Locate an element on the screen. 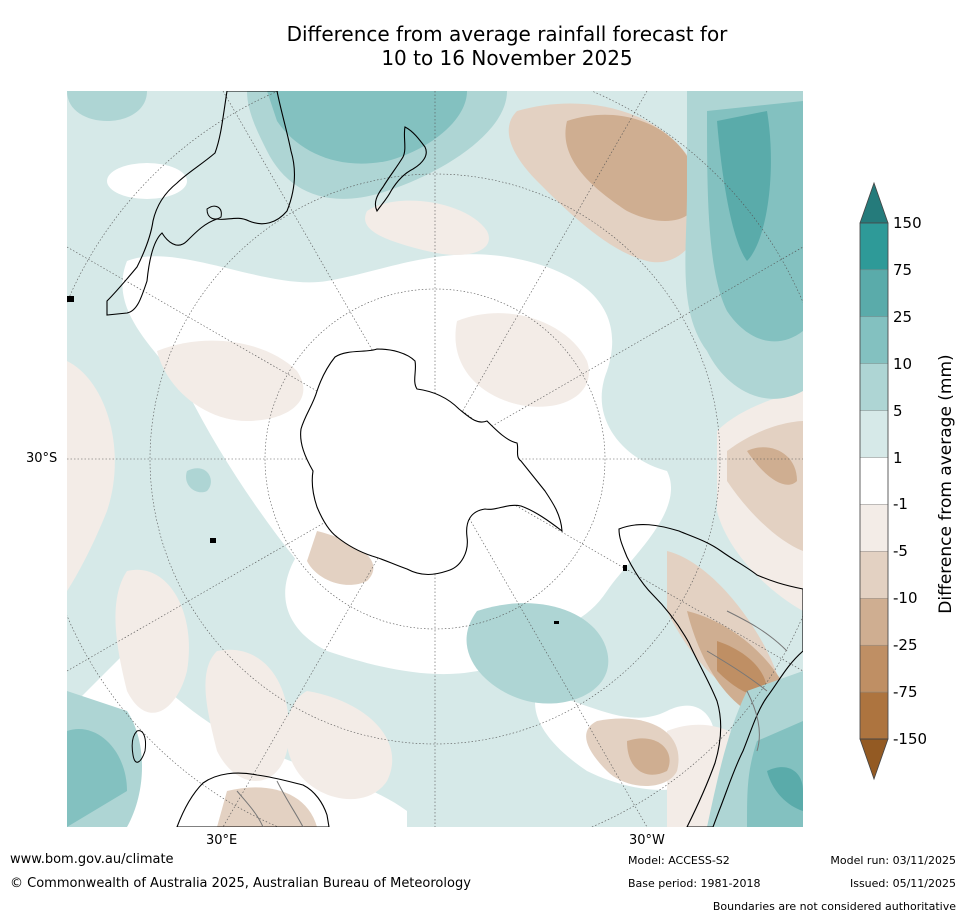  new-zealand-landmass is located at coordinates (400, 169).